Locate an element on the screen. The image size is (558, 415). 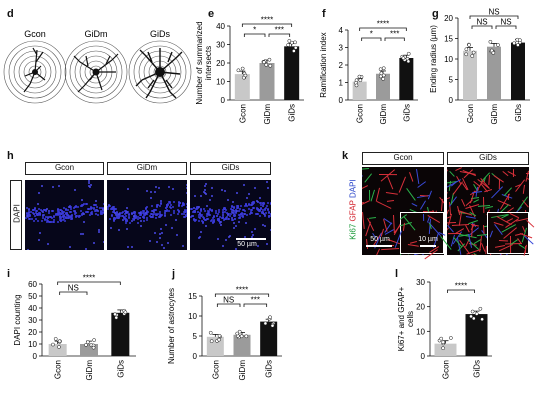
x-tick-label: GiDm is located at coordinates (242, 370).